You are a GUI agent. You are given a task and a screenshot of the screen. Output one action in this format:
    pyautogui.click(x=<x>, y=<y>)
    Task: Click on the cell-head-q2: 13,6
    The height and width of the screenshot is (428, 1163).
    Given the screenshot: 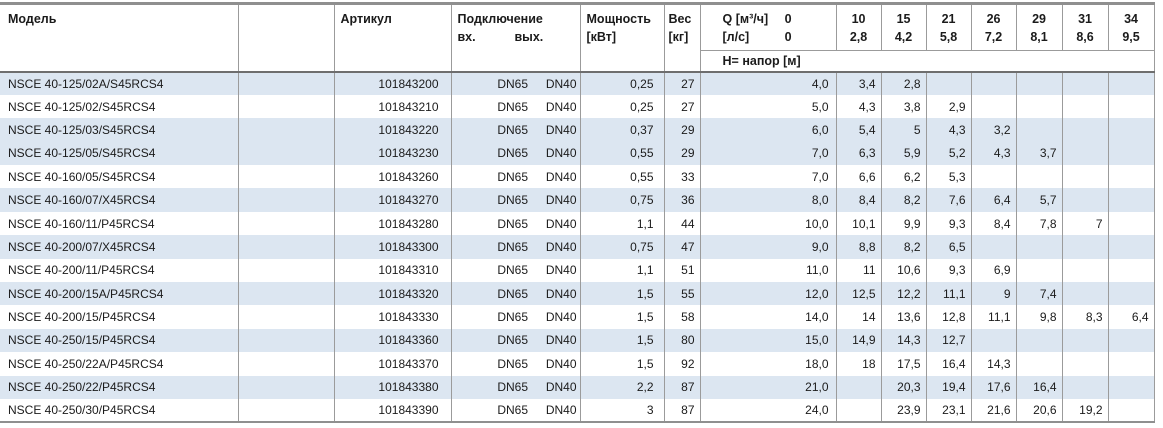 What is the action you would take?
    pyautogui.click(x=904, y=317)
    